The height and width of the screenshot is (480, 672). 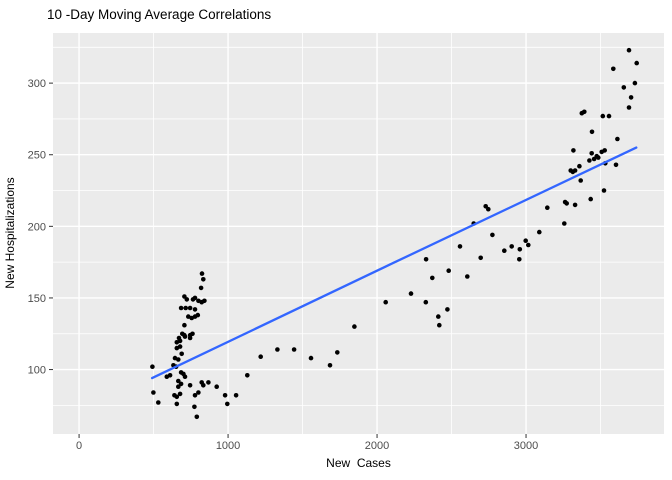 I want to click on y-tick-label: 300, so click(x=37, y=84).